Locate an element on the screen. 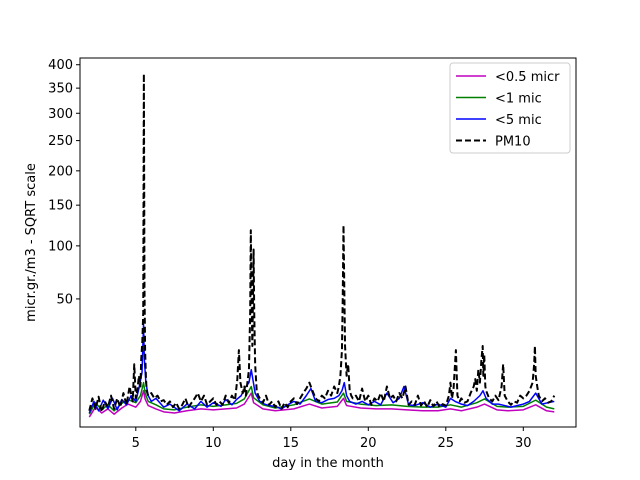 The height and width of the screenshot is (480, 640). y-tick-label: 100 is located at coordinates (60, 246).